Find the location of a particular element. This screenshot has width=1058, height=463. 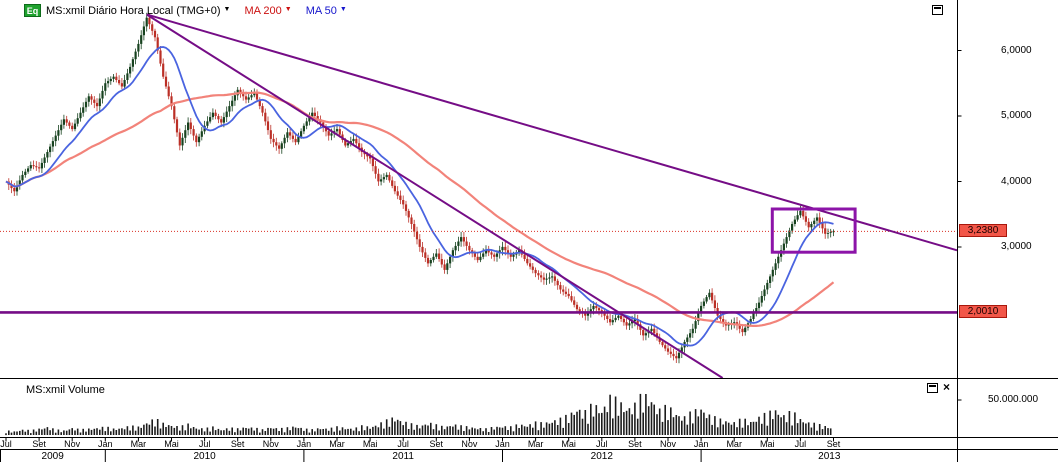

highlight-rectangle is located at coordinates (813, 230).